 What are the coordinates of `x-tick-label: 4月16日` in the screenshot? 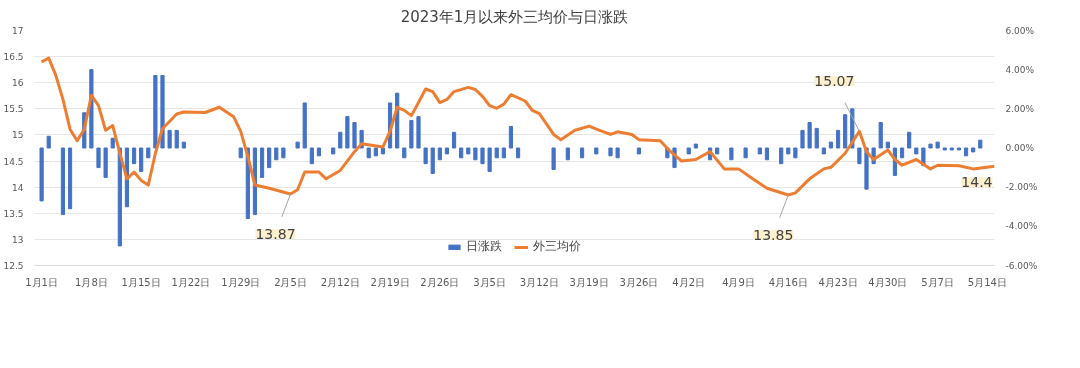 It's located at (788, 282).